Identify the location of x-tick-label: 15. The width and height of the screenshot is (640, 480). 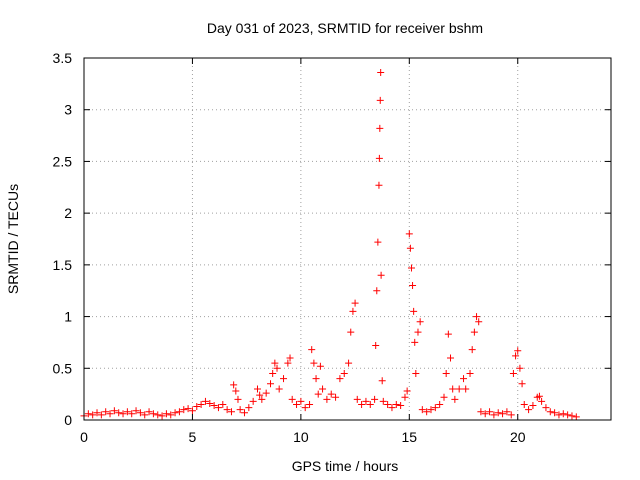
(410, 437).